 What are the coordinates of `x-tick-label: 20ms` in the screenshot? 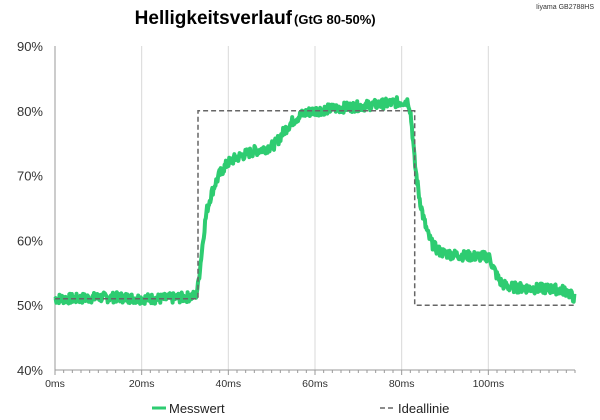 It's located at (142, 384).